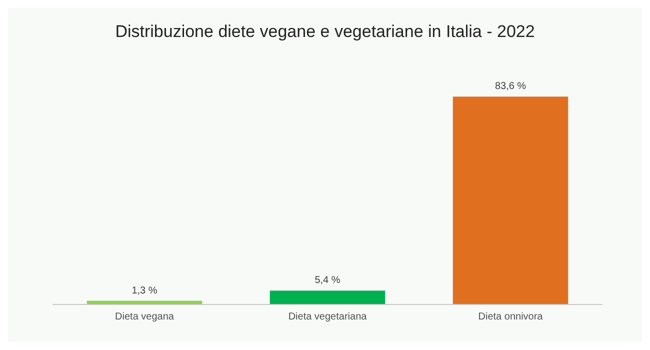 Image resolution: width=650 pixels, height=350 pixels. I want to click on x-tick-label: Dieta vegana, so click(144, 317).